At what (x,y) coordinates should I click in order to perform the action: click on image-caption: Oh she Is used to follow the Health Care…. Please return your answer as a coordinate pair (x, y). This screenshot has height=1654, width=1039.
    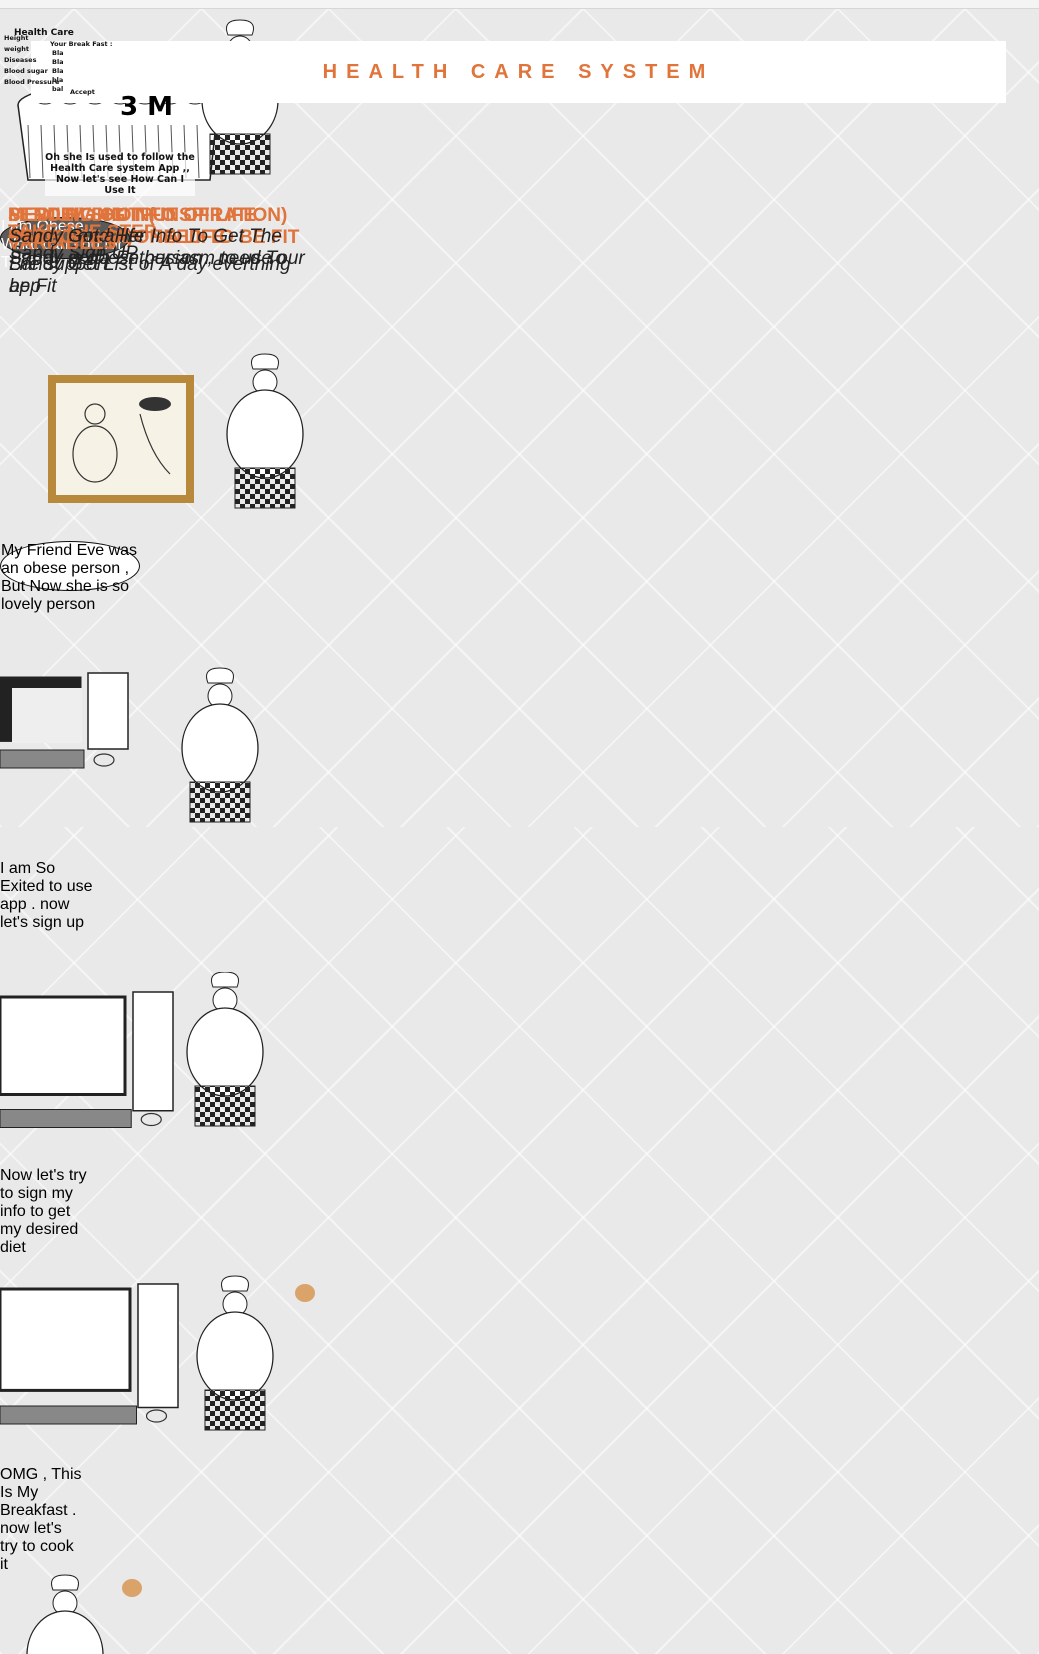
    Looking at the image, I should click on (120, 174).